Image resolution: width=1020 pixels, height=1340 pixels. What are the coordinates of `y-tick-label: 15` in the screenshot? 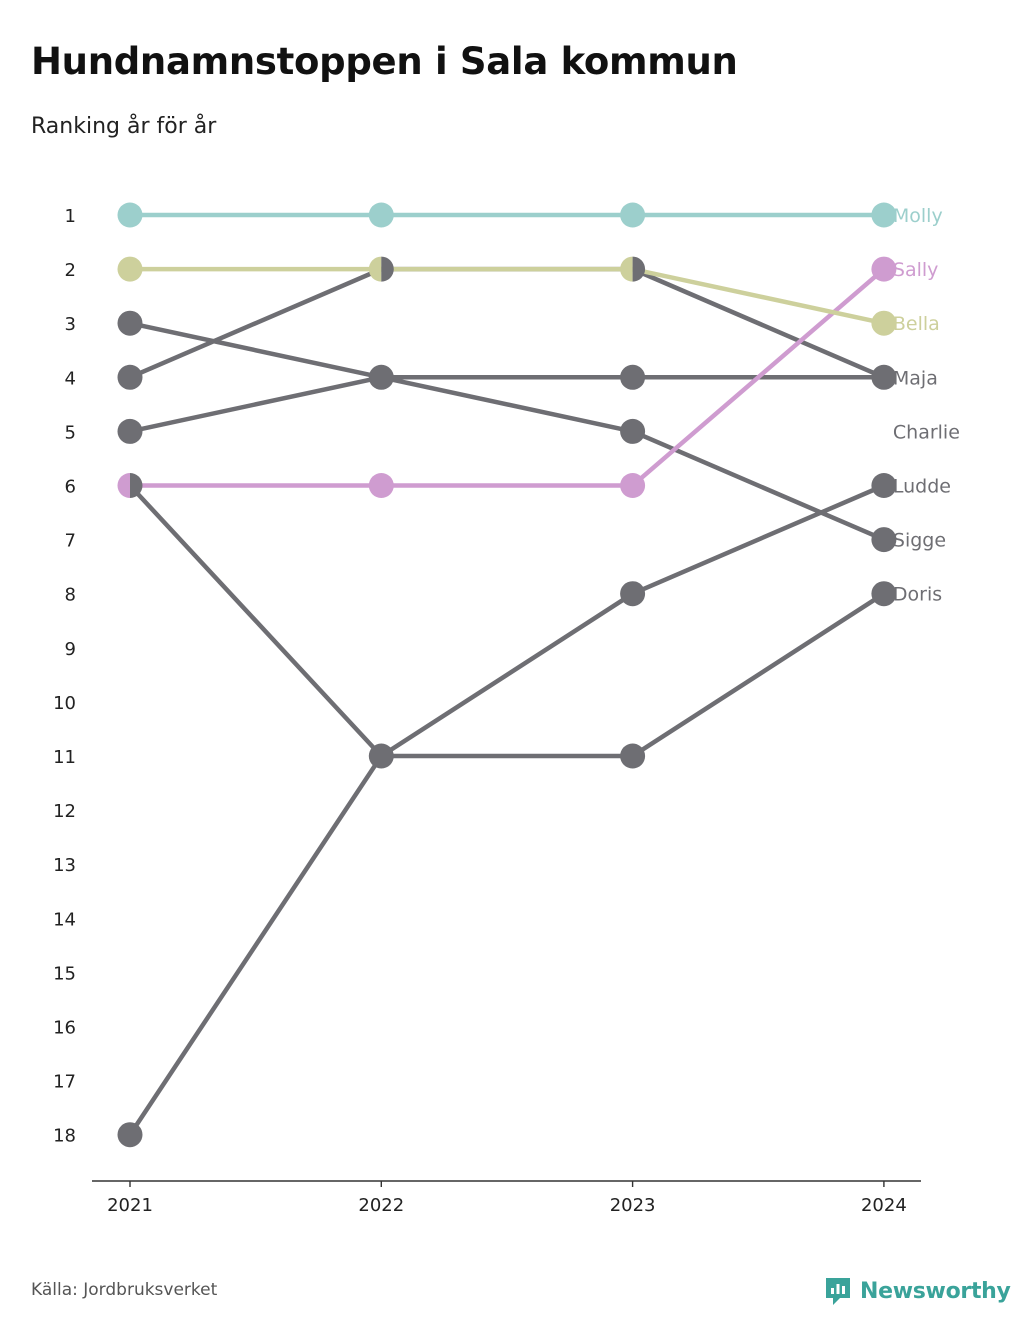 It's located at (64, 973).